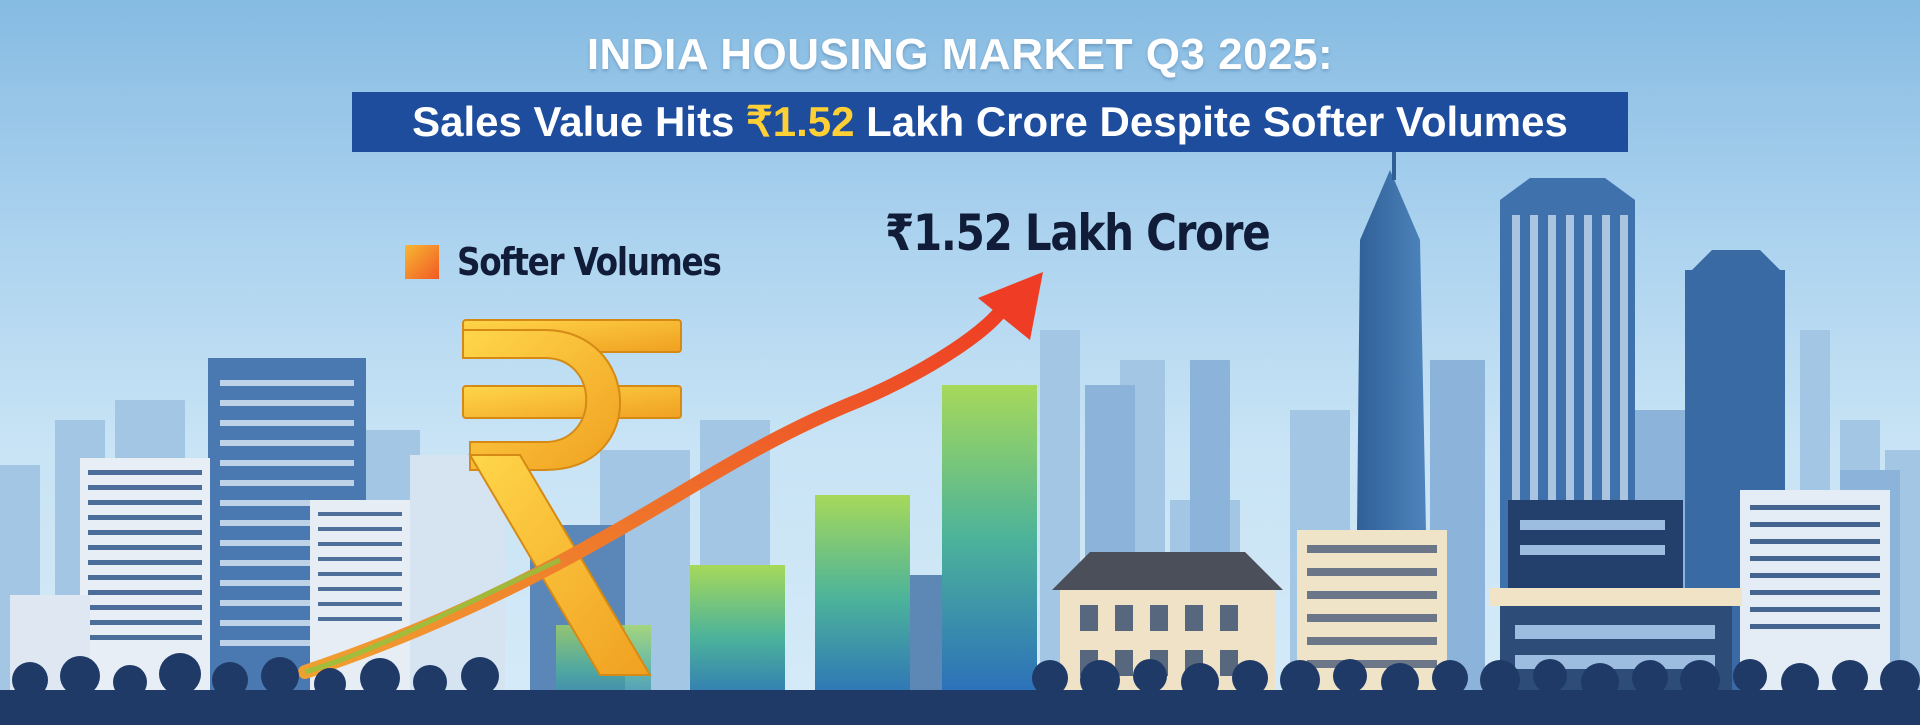 The width and height of the screenshot is (1920, 725). I want to click on page-title: INDIA HOUSING MARKET Q3 2025:, so click(960, 54).